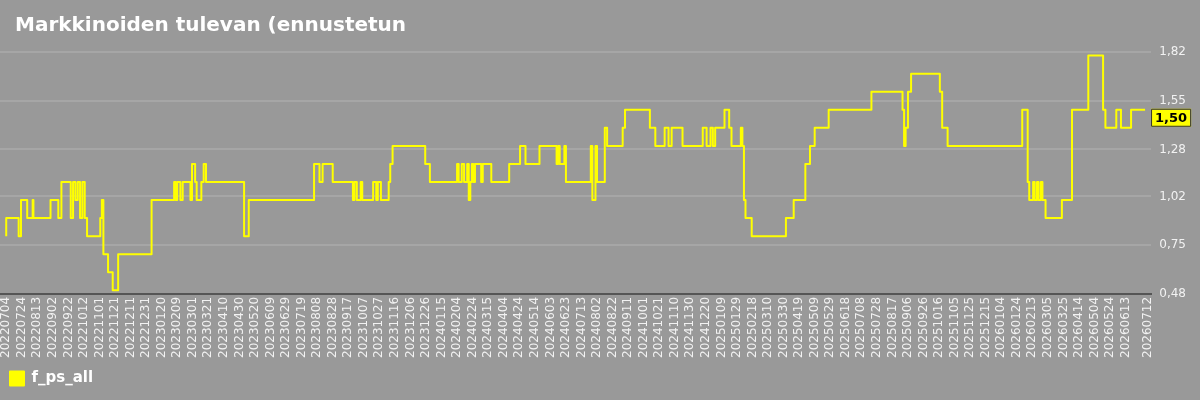 This screenshot has height=400, width=1200. Describe the element at coordinates (673, 327) in the screenshot. I see `x-tick-label: 20241110` at that location.